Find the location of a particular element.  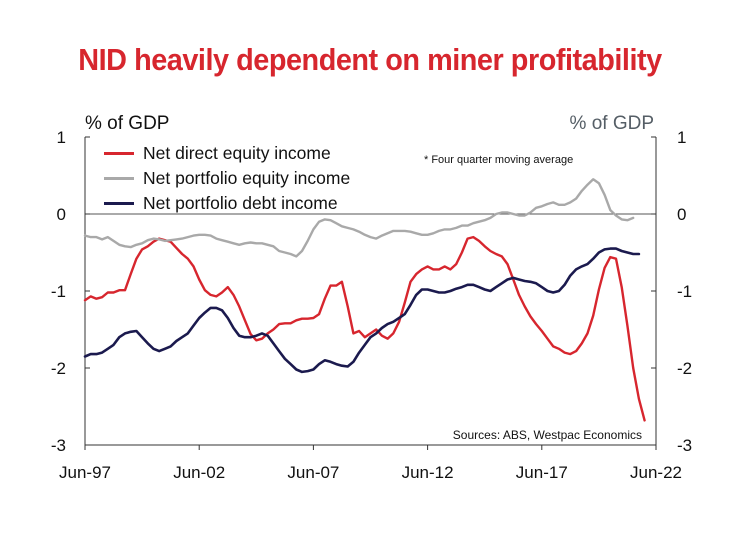

y-tick-label-left: 1 is located at coordinates (61, 137).